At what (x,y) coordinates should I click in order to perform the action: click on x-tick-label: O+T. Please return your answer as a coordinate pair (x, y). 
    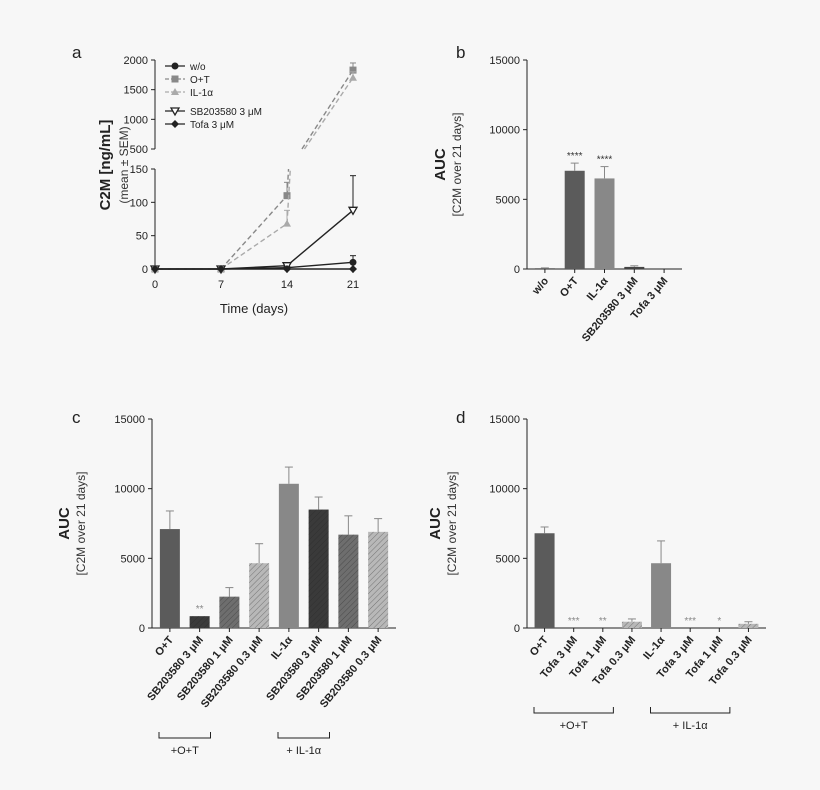
    Looking at the image, I should click on (539, 646).